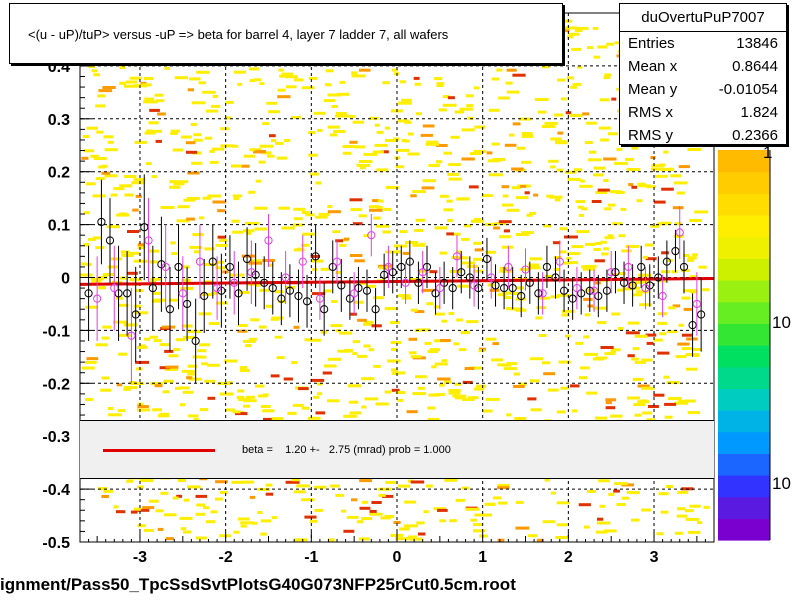 The image size is (794, 601). What do you see at coordinates (744, 464) in the screenshot?
I see `colorbar-segment` at bounding box center [744, 464].